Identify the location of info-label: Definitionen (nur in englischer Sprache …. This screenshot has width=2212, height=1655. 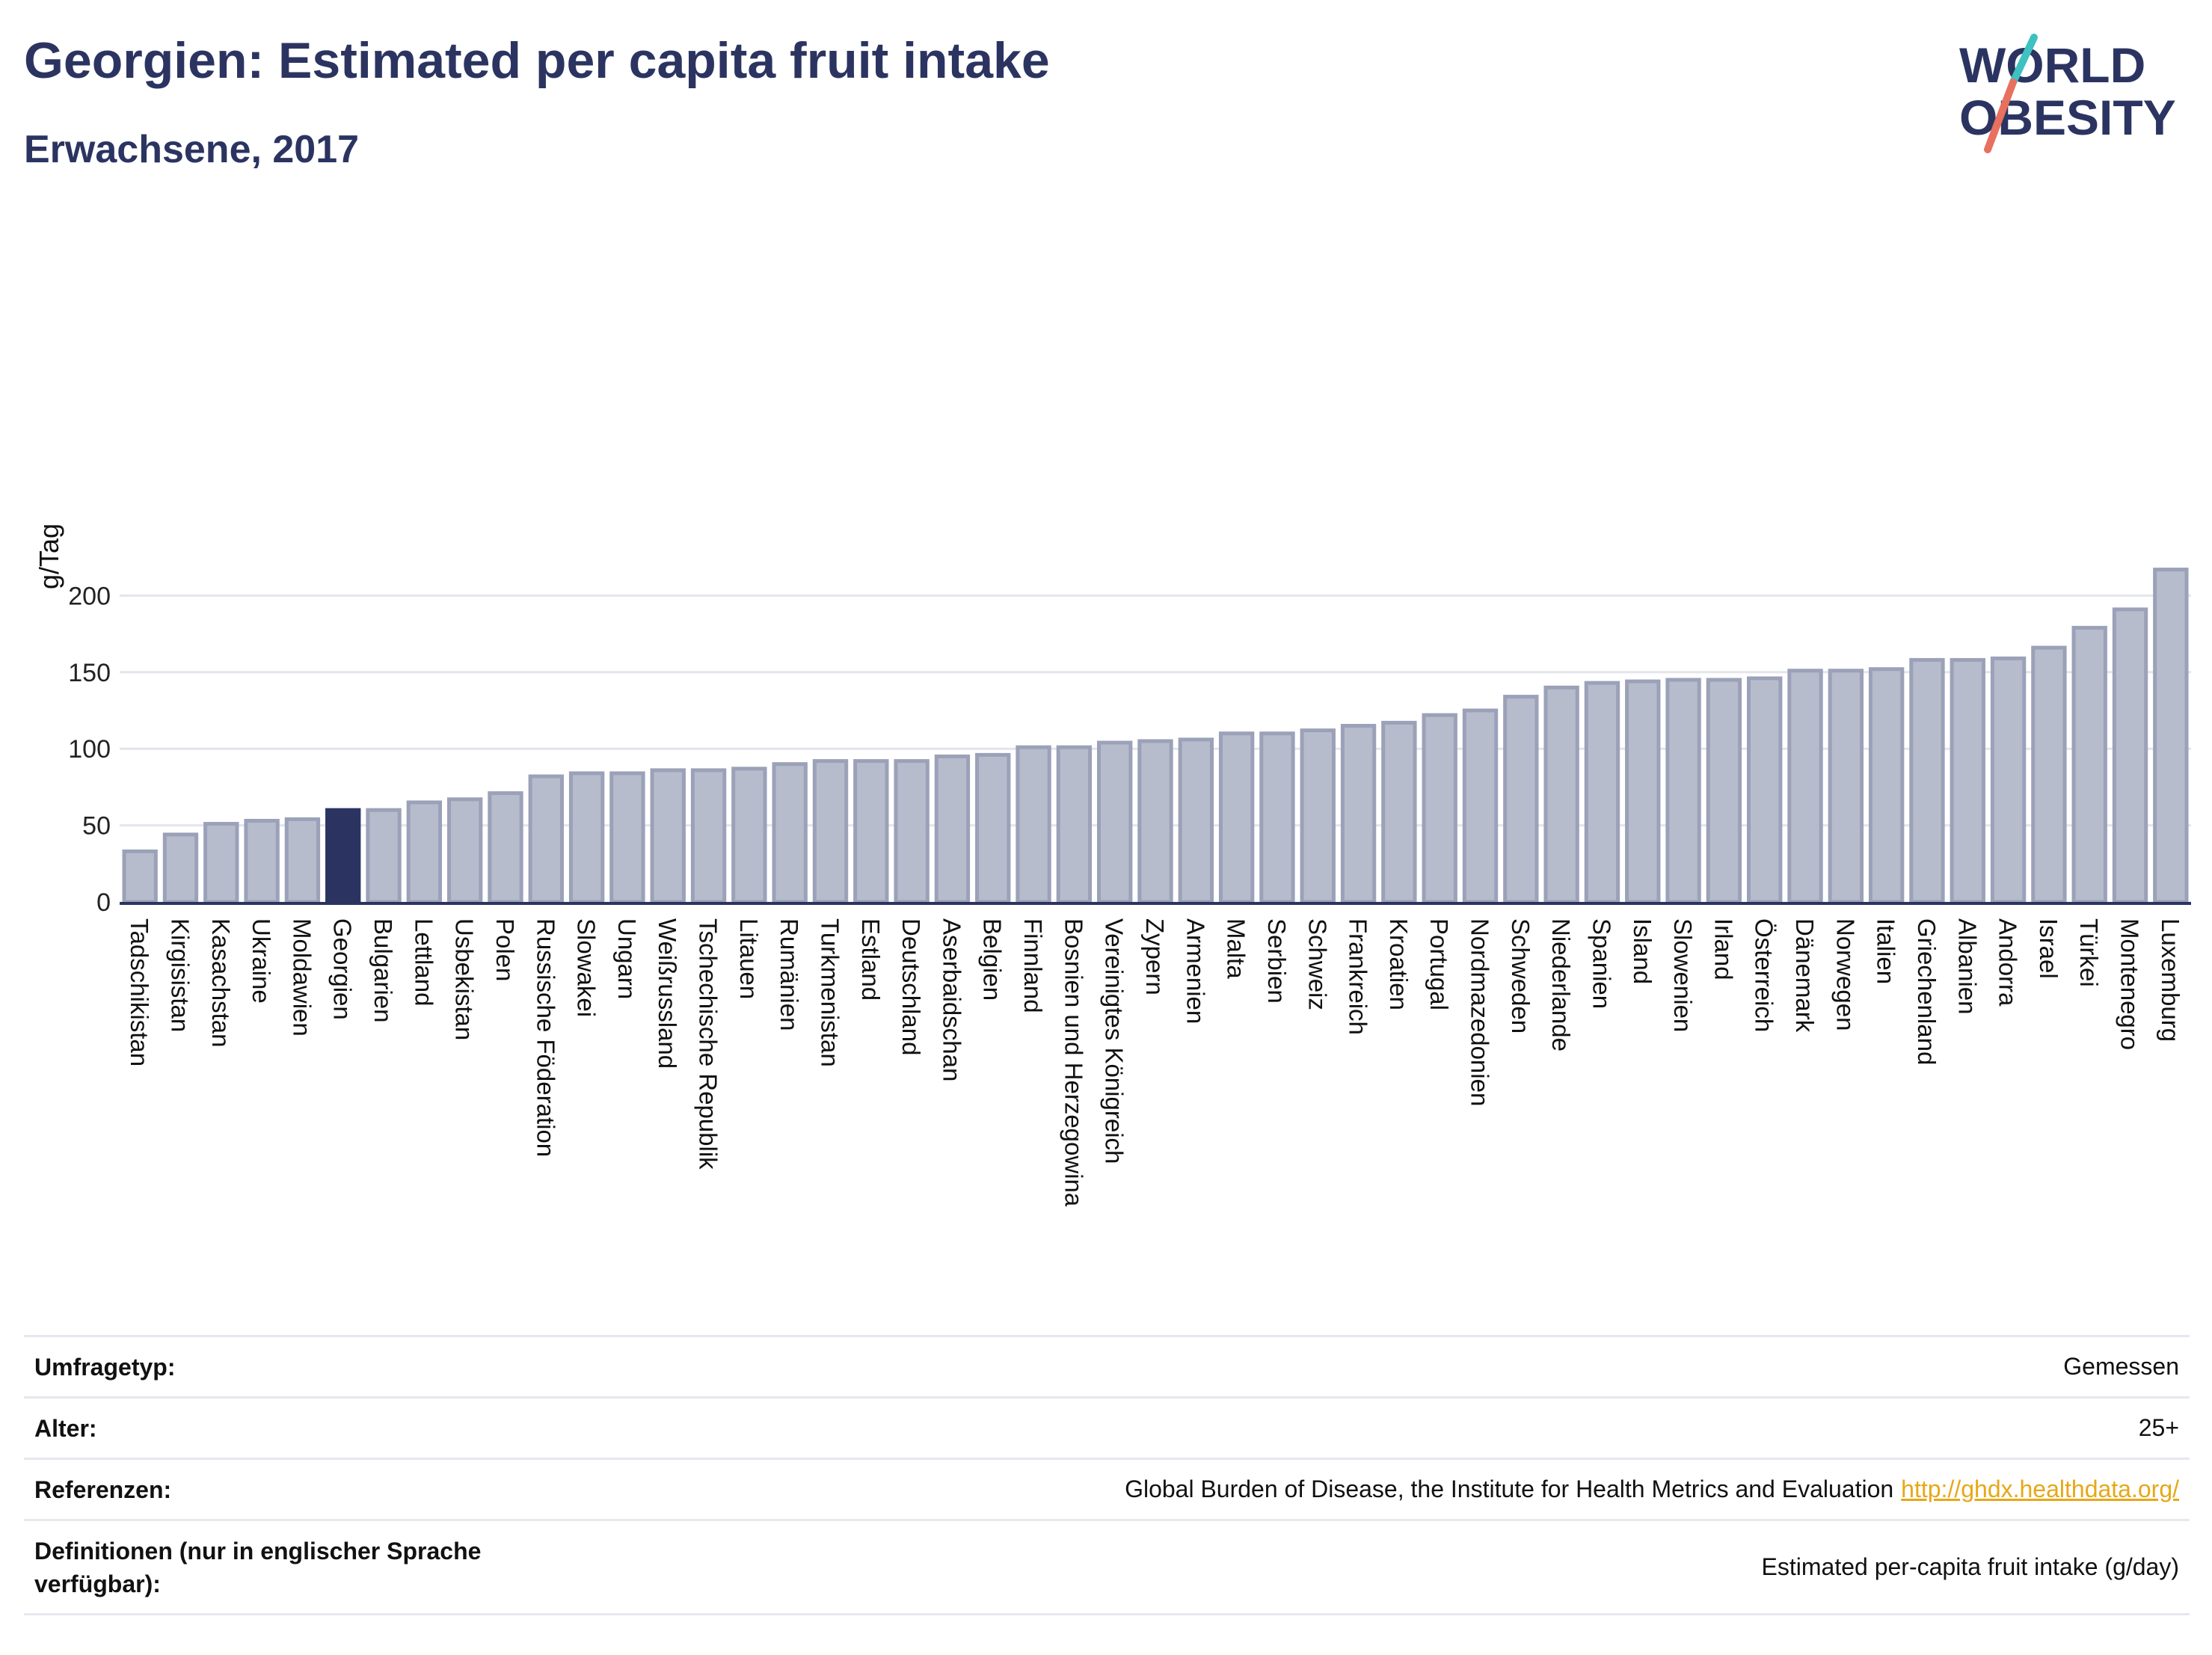
(258, 1567).